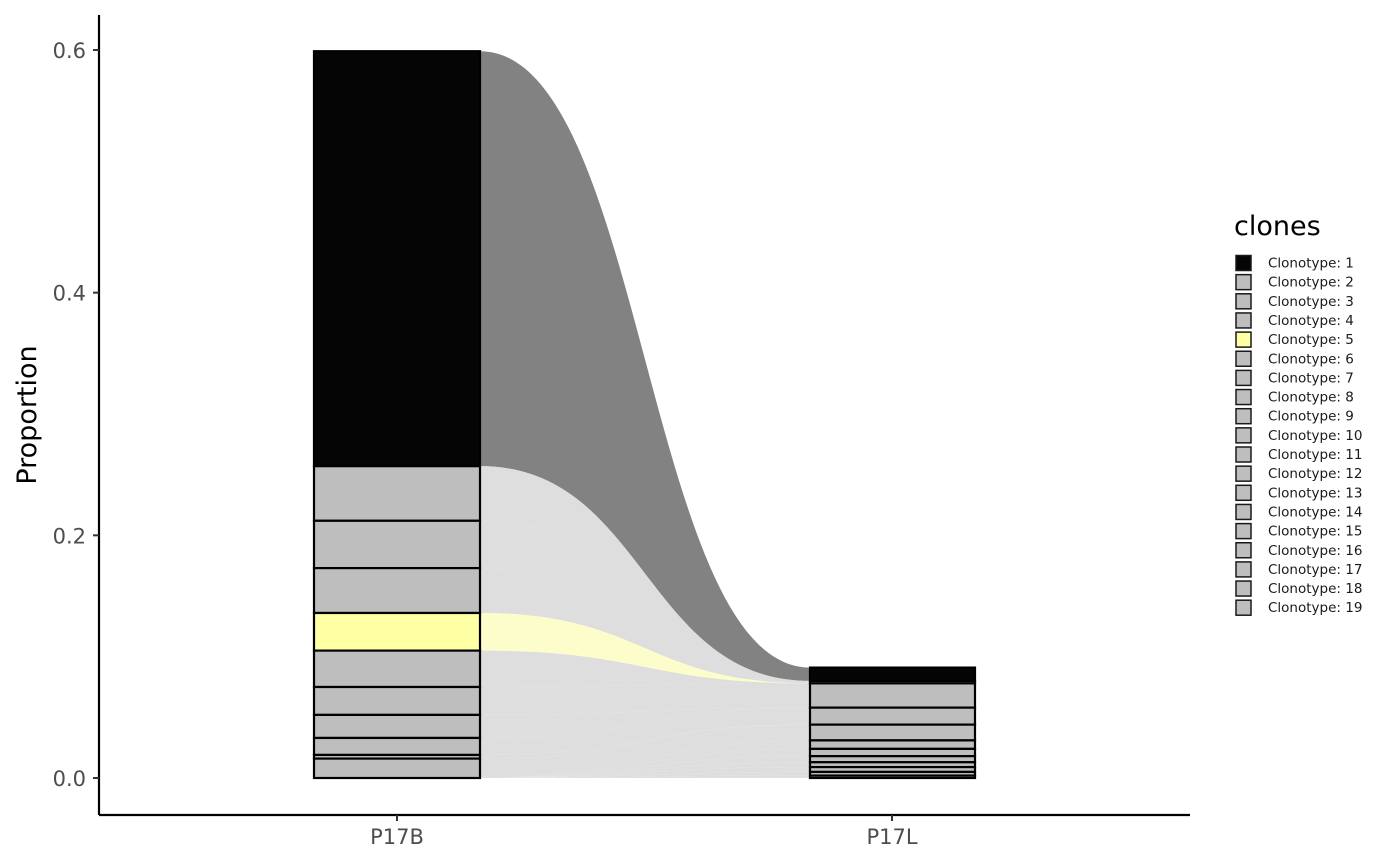 The width and height of the screenshot is (1400, 865). What do you see at coordinates (1311, 321) in the screenshot?
I see `legend-label-clonotype-4: Clonotype: 4` at bounding box center [1311, 321].